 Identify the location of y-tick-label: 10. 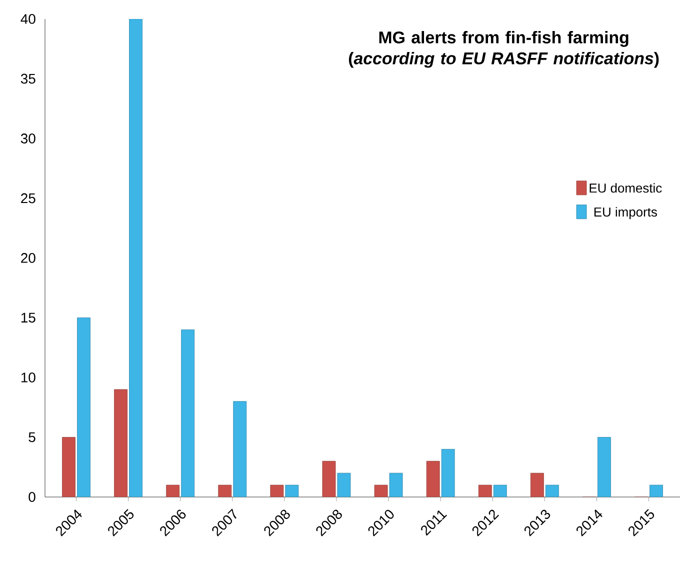
(28, 377).